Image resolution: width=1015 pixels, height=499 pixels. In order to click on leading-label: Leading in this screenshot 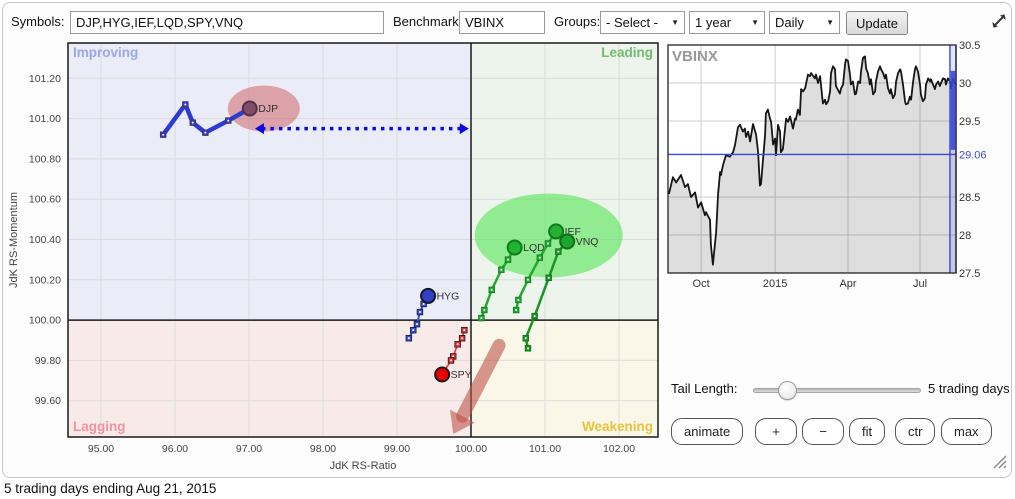, I will do `click(627, 52)`.